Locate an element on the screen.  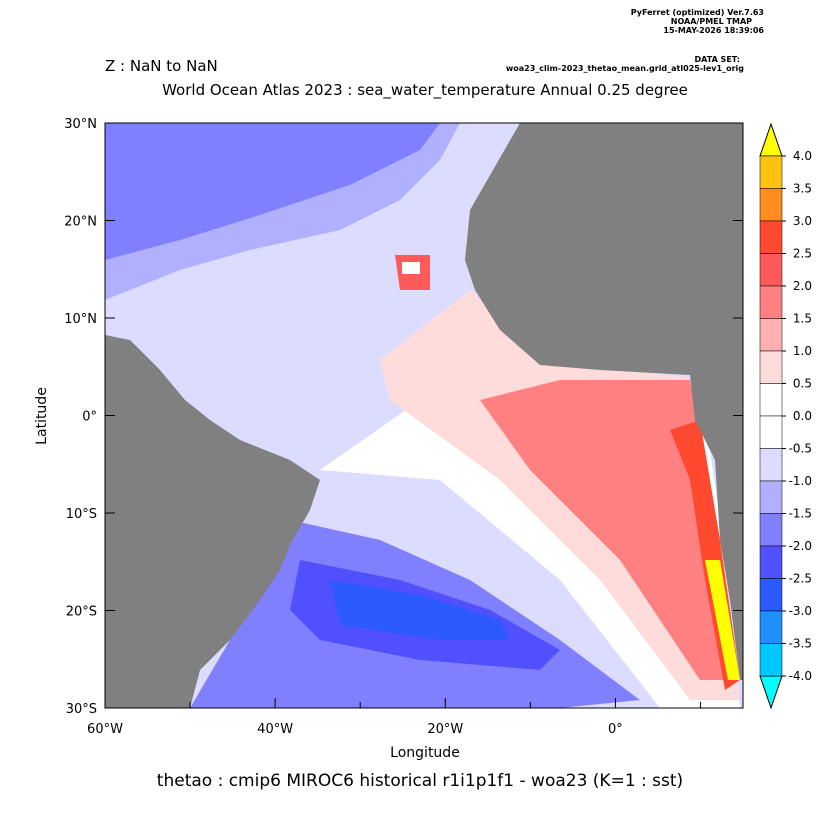
colorbar-label: 2.0 is located at coordinates (802, 286).